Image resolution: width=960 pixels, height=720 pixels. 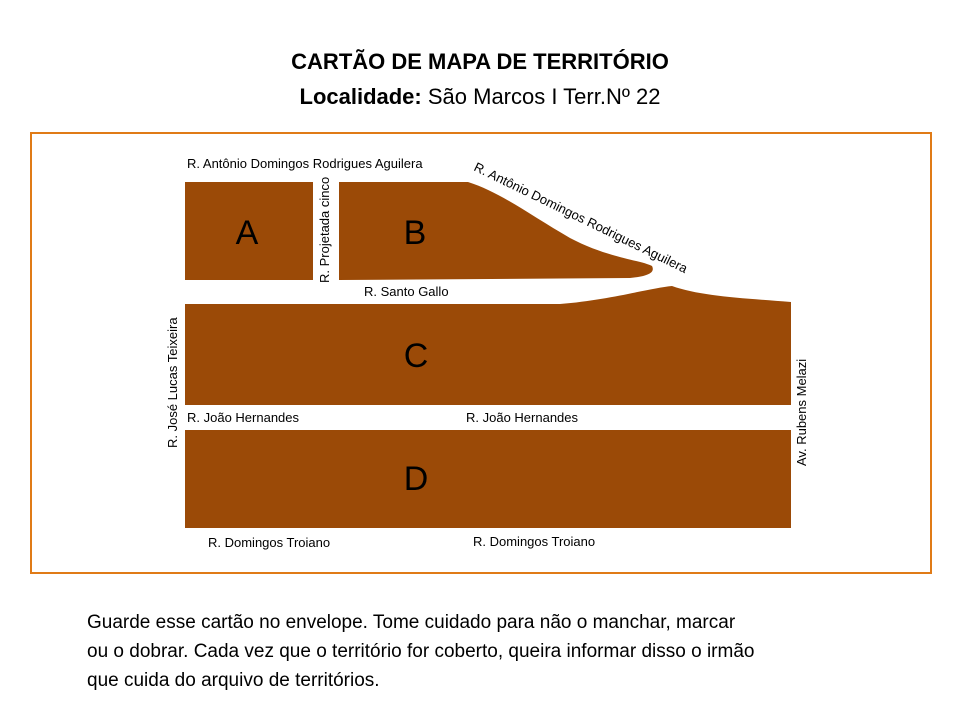 I want to click on street-joao-left: R. João Hernandes, so click(x=243, y=417).